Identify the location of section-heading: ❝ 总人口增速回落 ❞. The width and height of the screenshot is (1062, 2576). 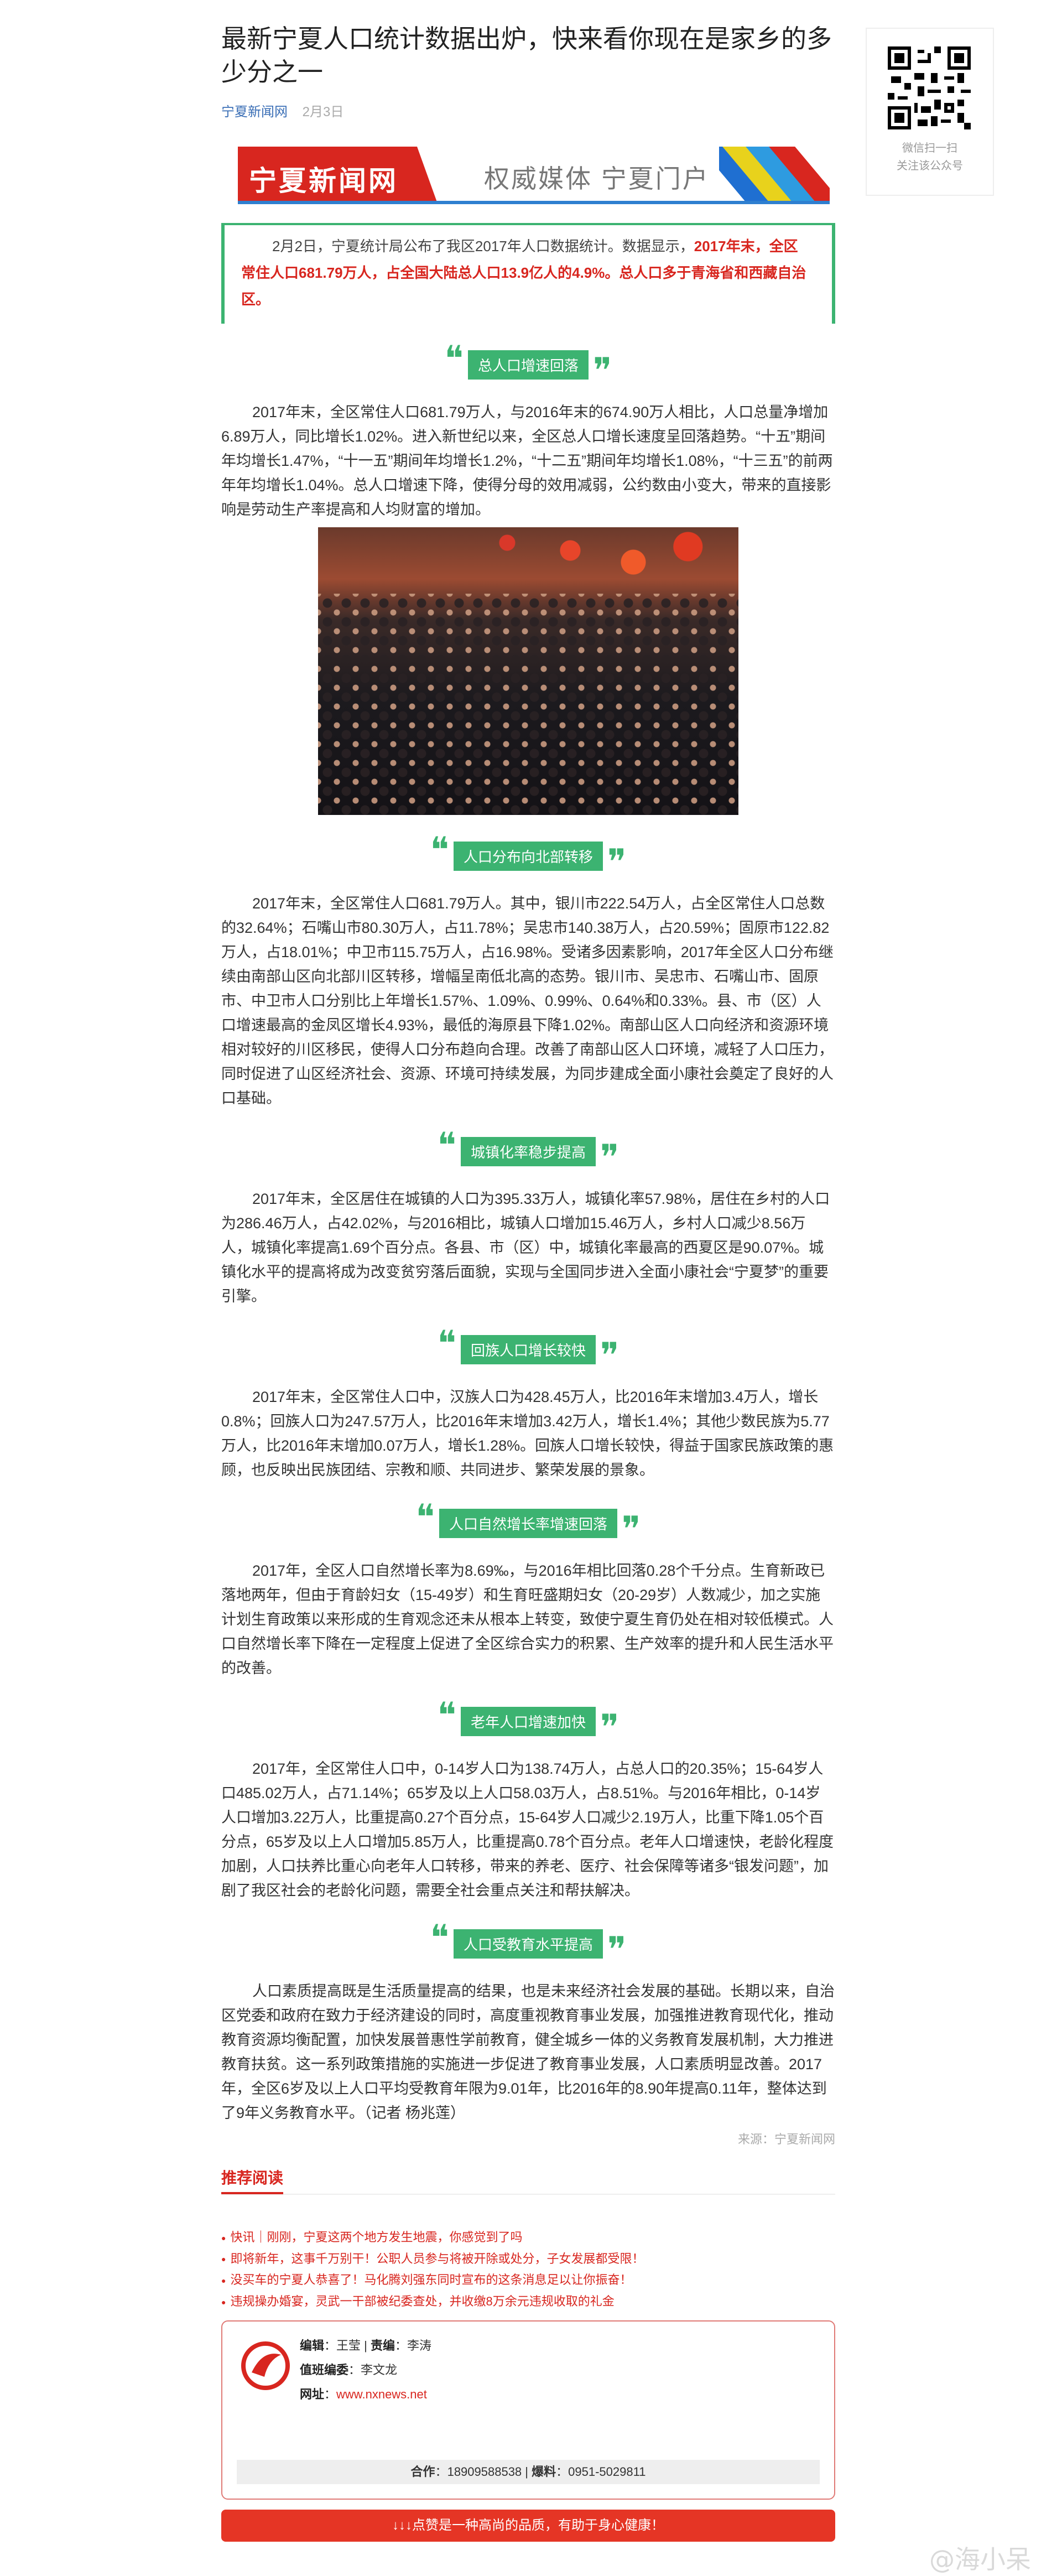
(528, 365).